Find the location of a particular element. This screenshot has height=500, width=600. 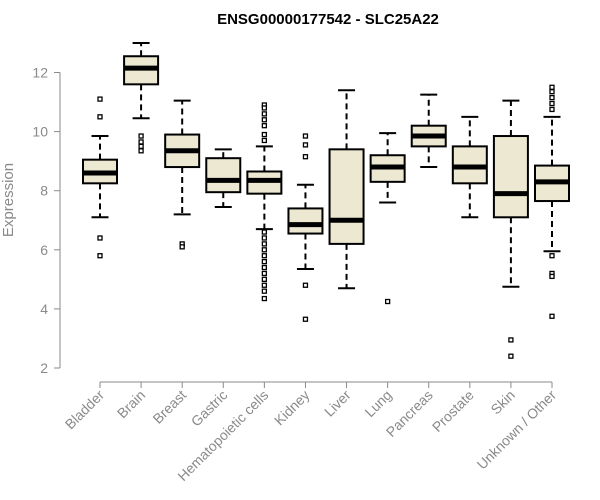

x-tick-label: Bladder is located at coordinates (85, 410).